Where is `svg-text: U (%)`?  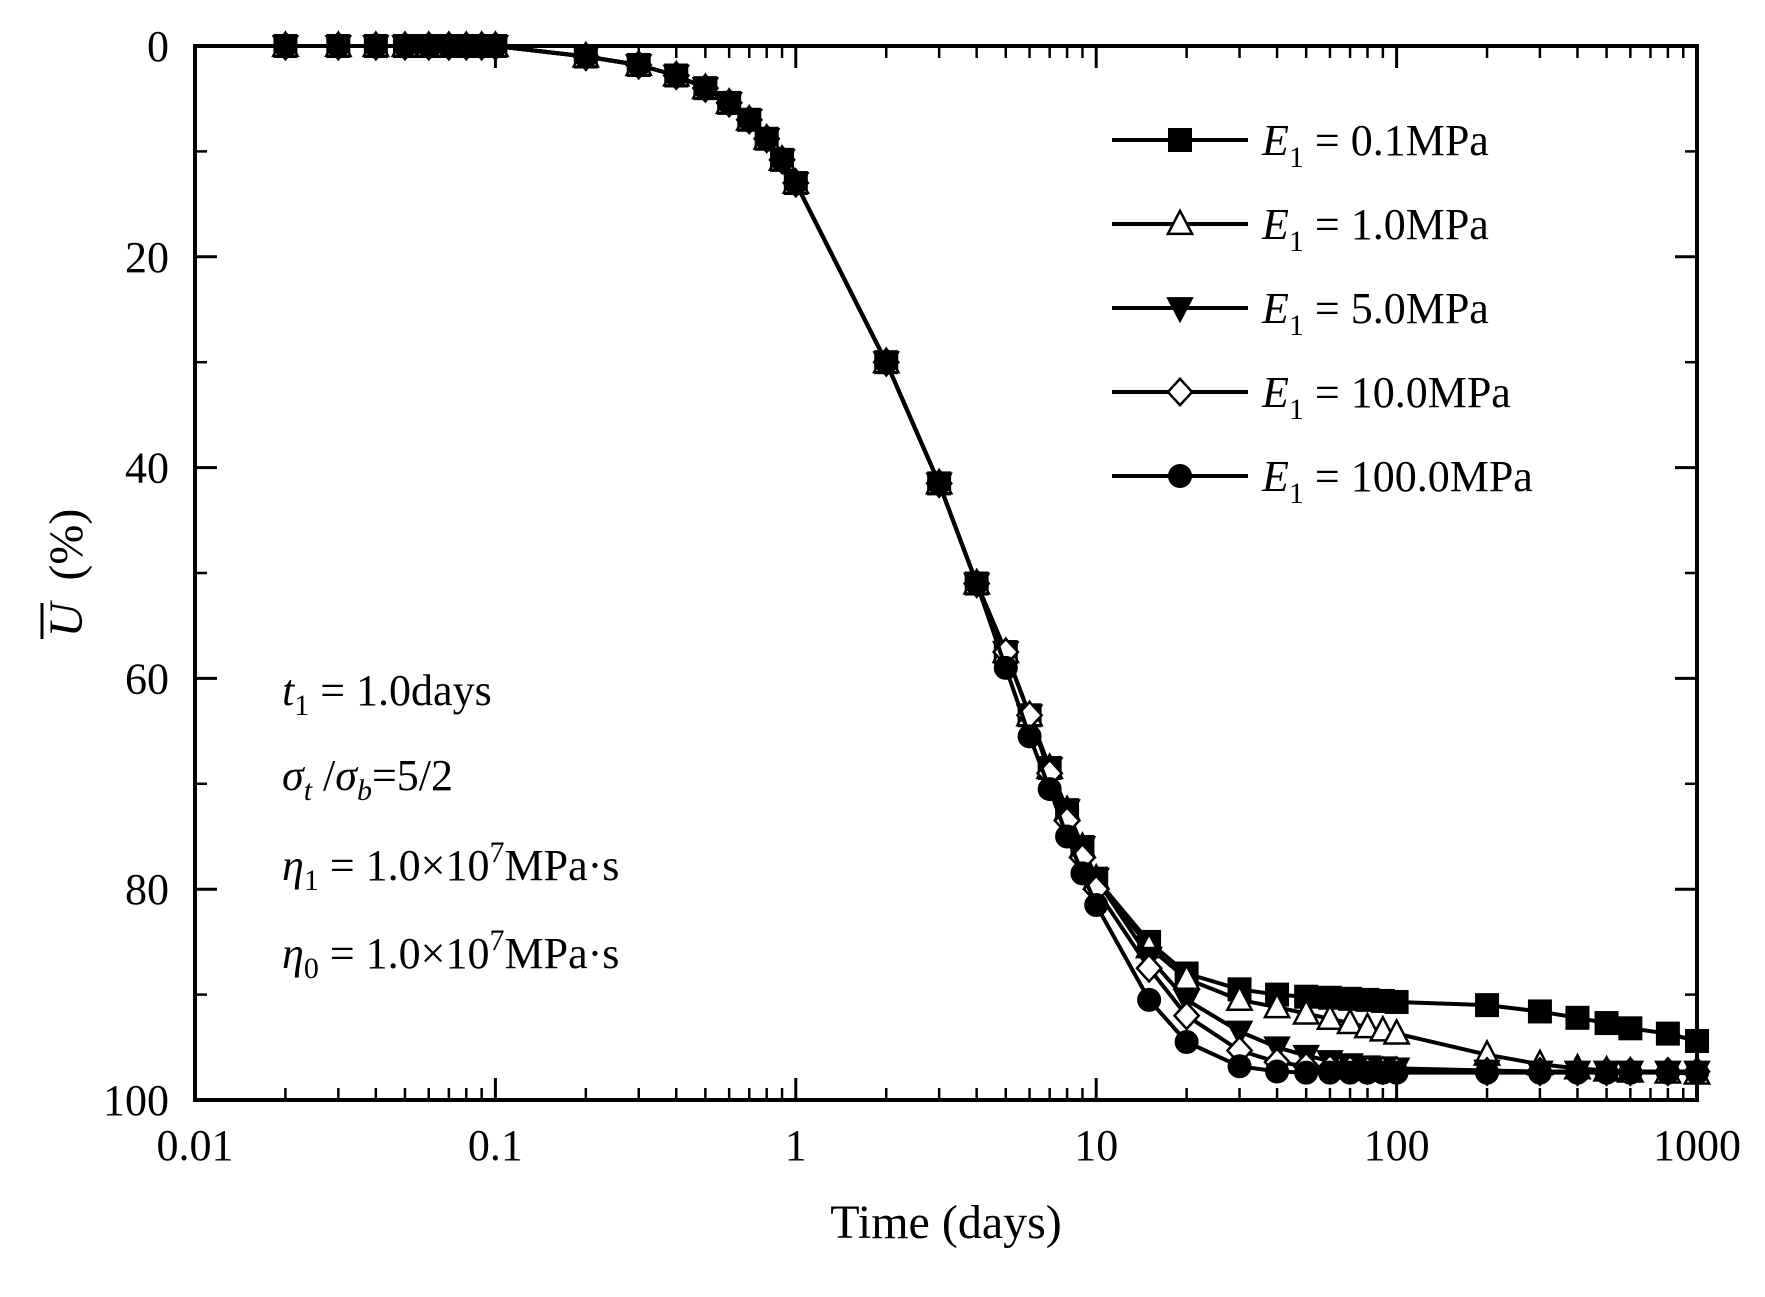 svg-text: U (%) is located at coordinates (66, 573).